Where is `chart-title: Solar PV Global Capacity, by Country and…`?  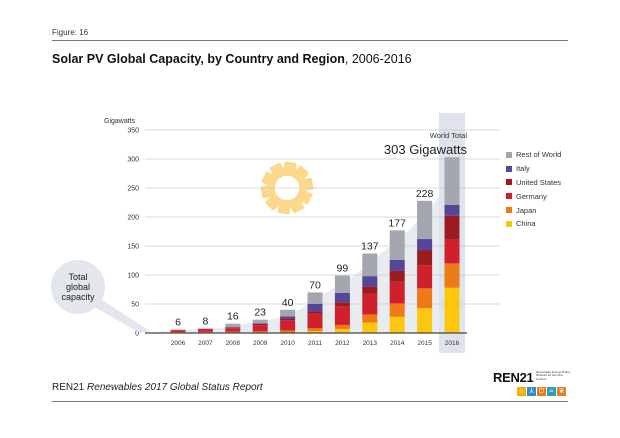 chart-title: Solar PV Global Capacity, by Country and… is located at coordinates (232, 59).